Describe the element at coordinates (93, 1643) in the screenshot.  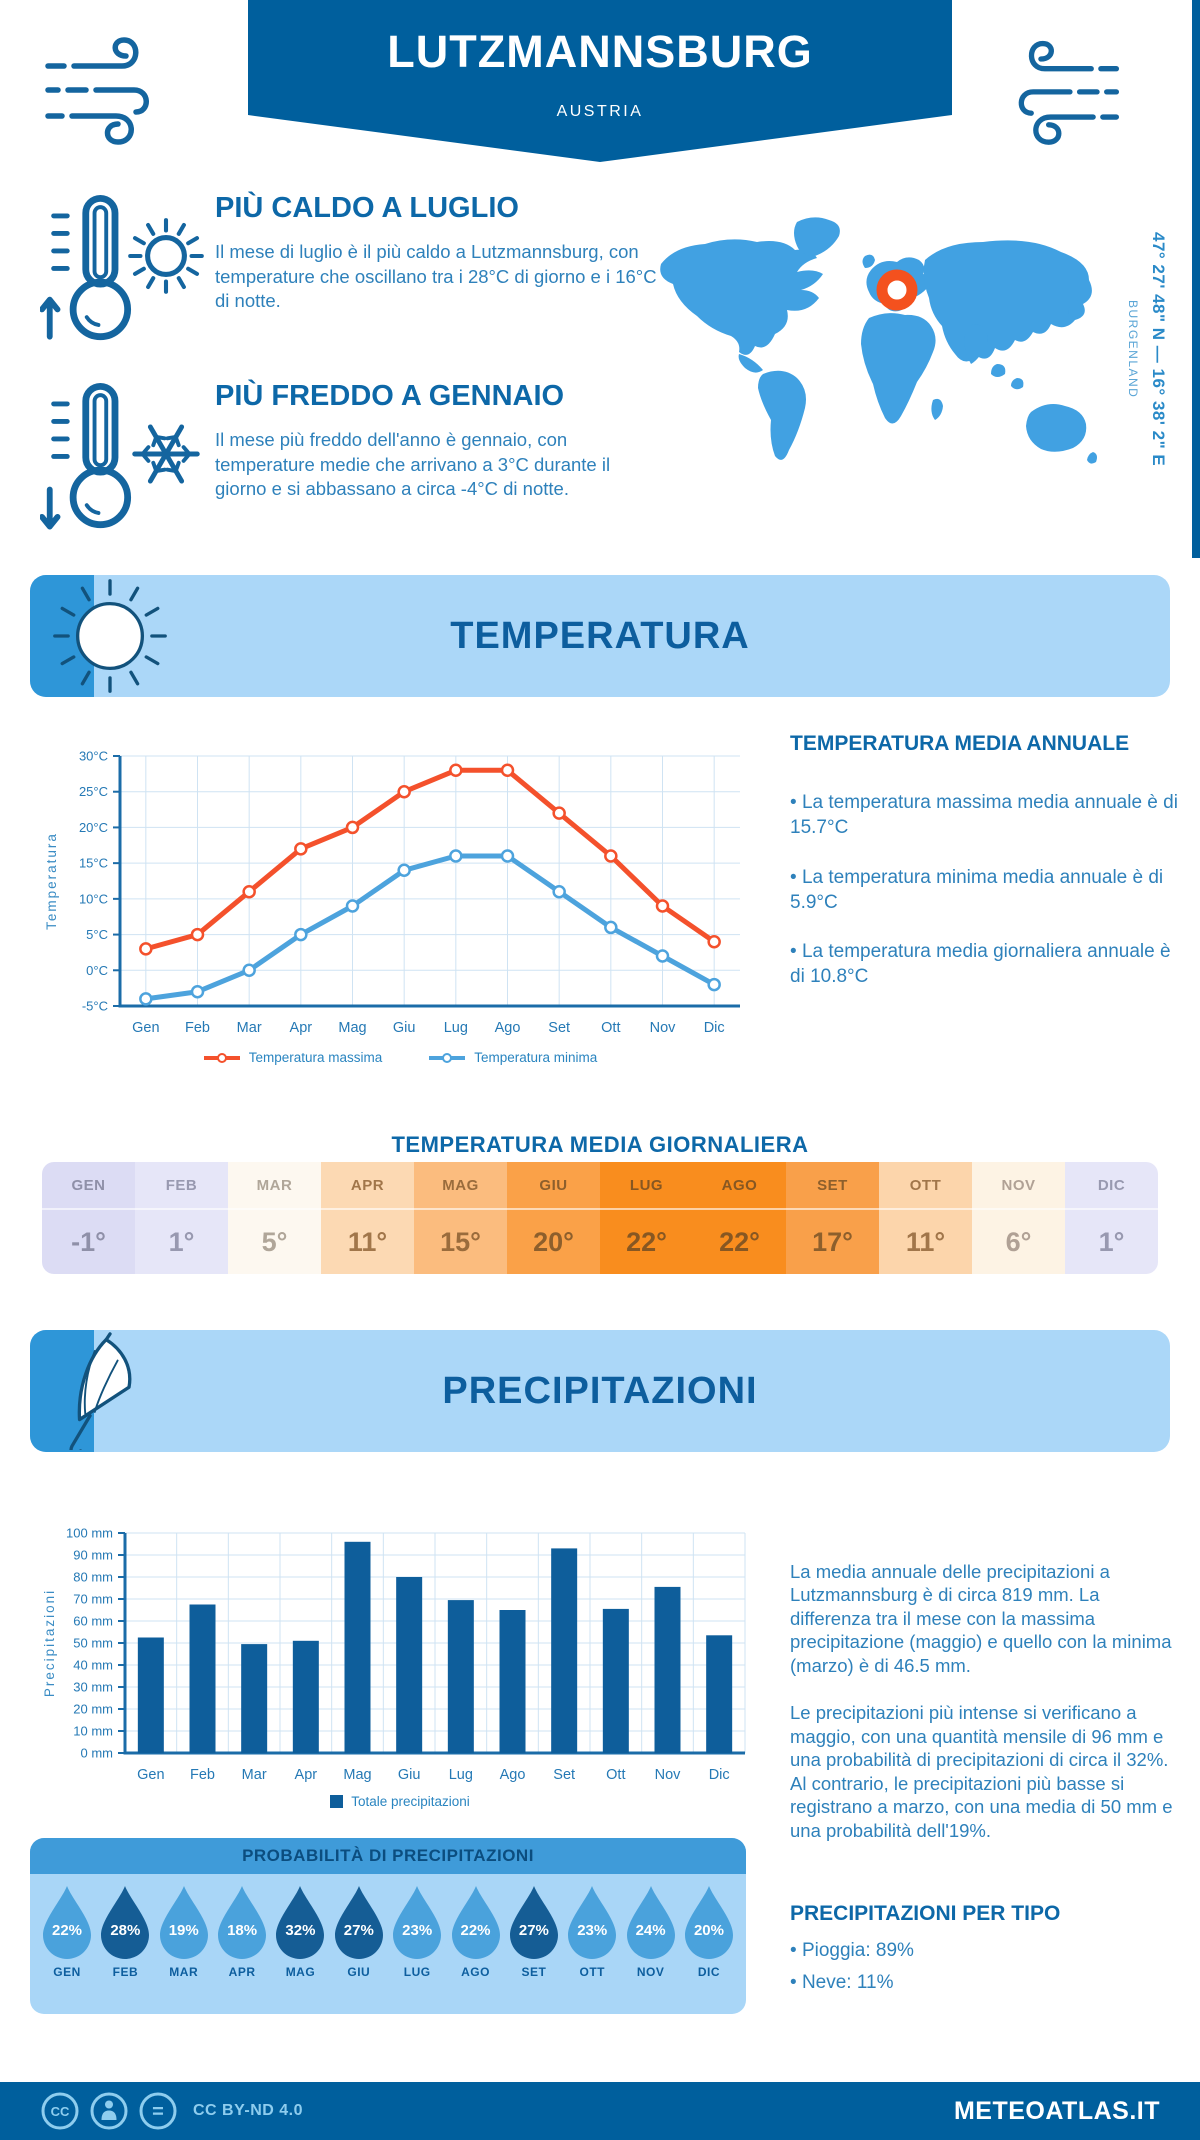
I see `svg-text: 50 mm` at that location.